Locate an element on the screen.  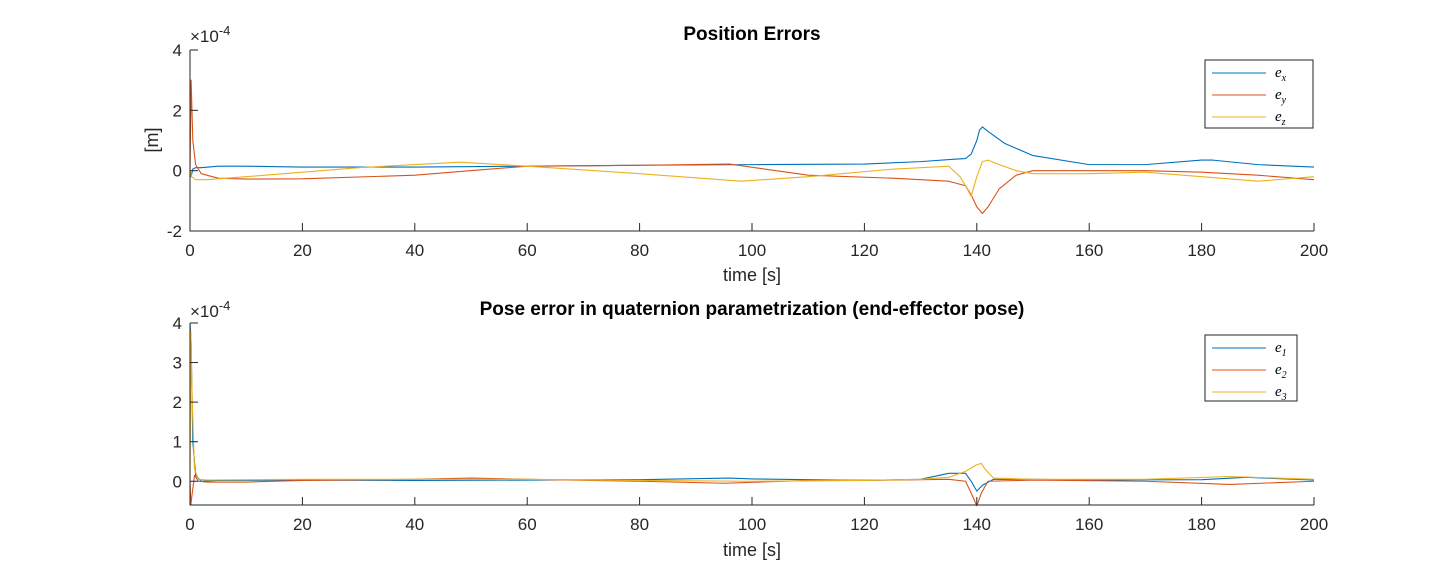
legend: e1 e2 e3 is located at coordinates (1251, 368).